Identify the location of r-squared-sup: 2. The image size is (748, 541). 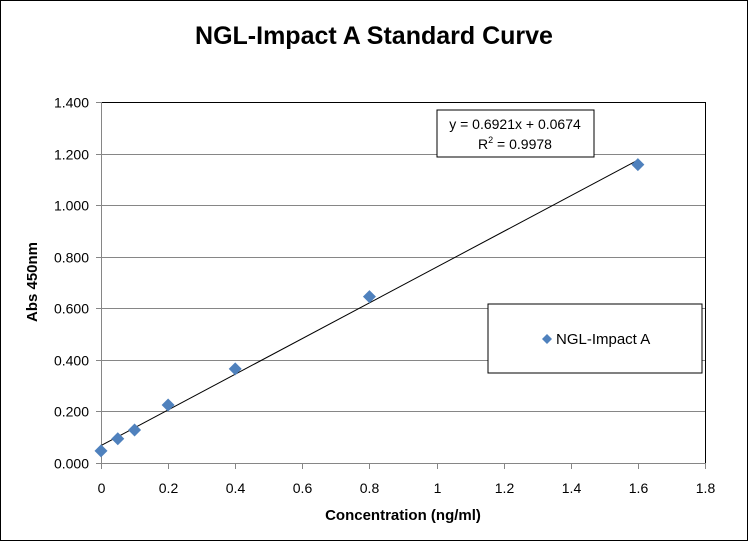
(490, 140).